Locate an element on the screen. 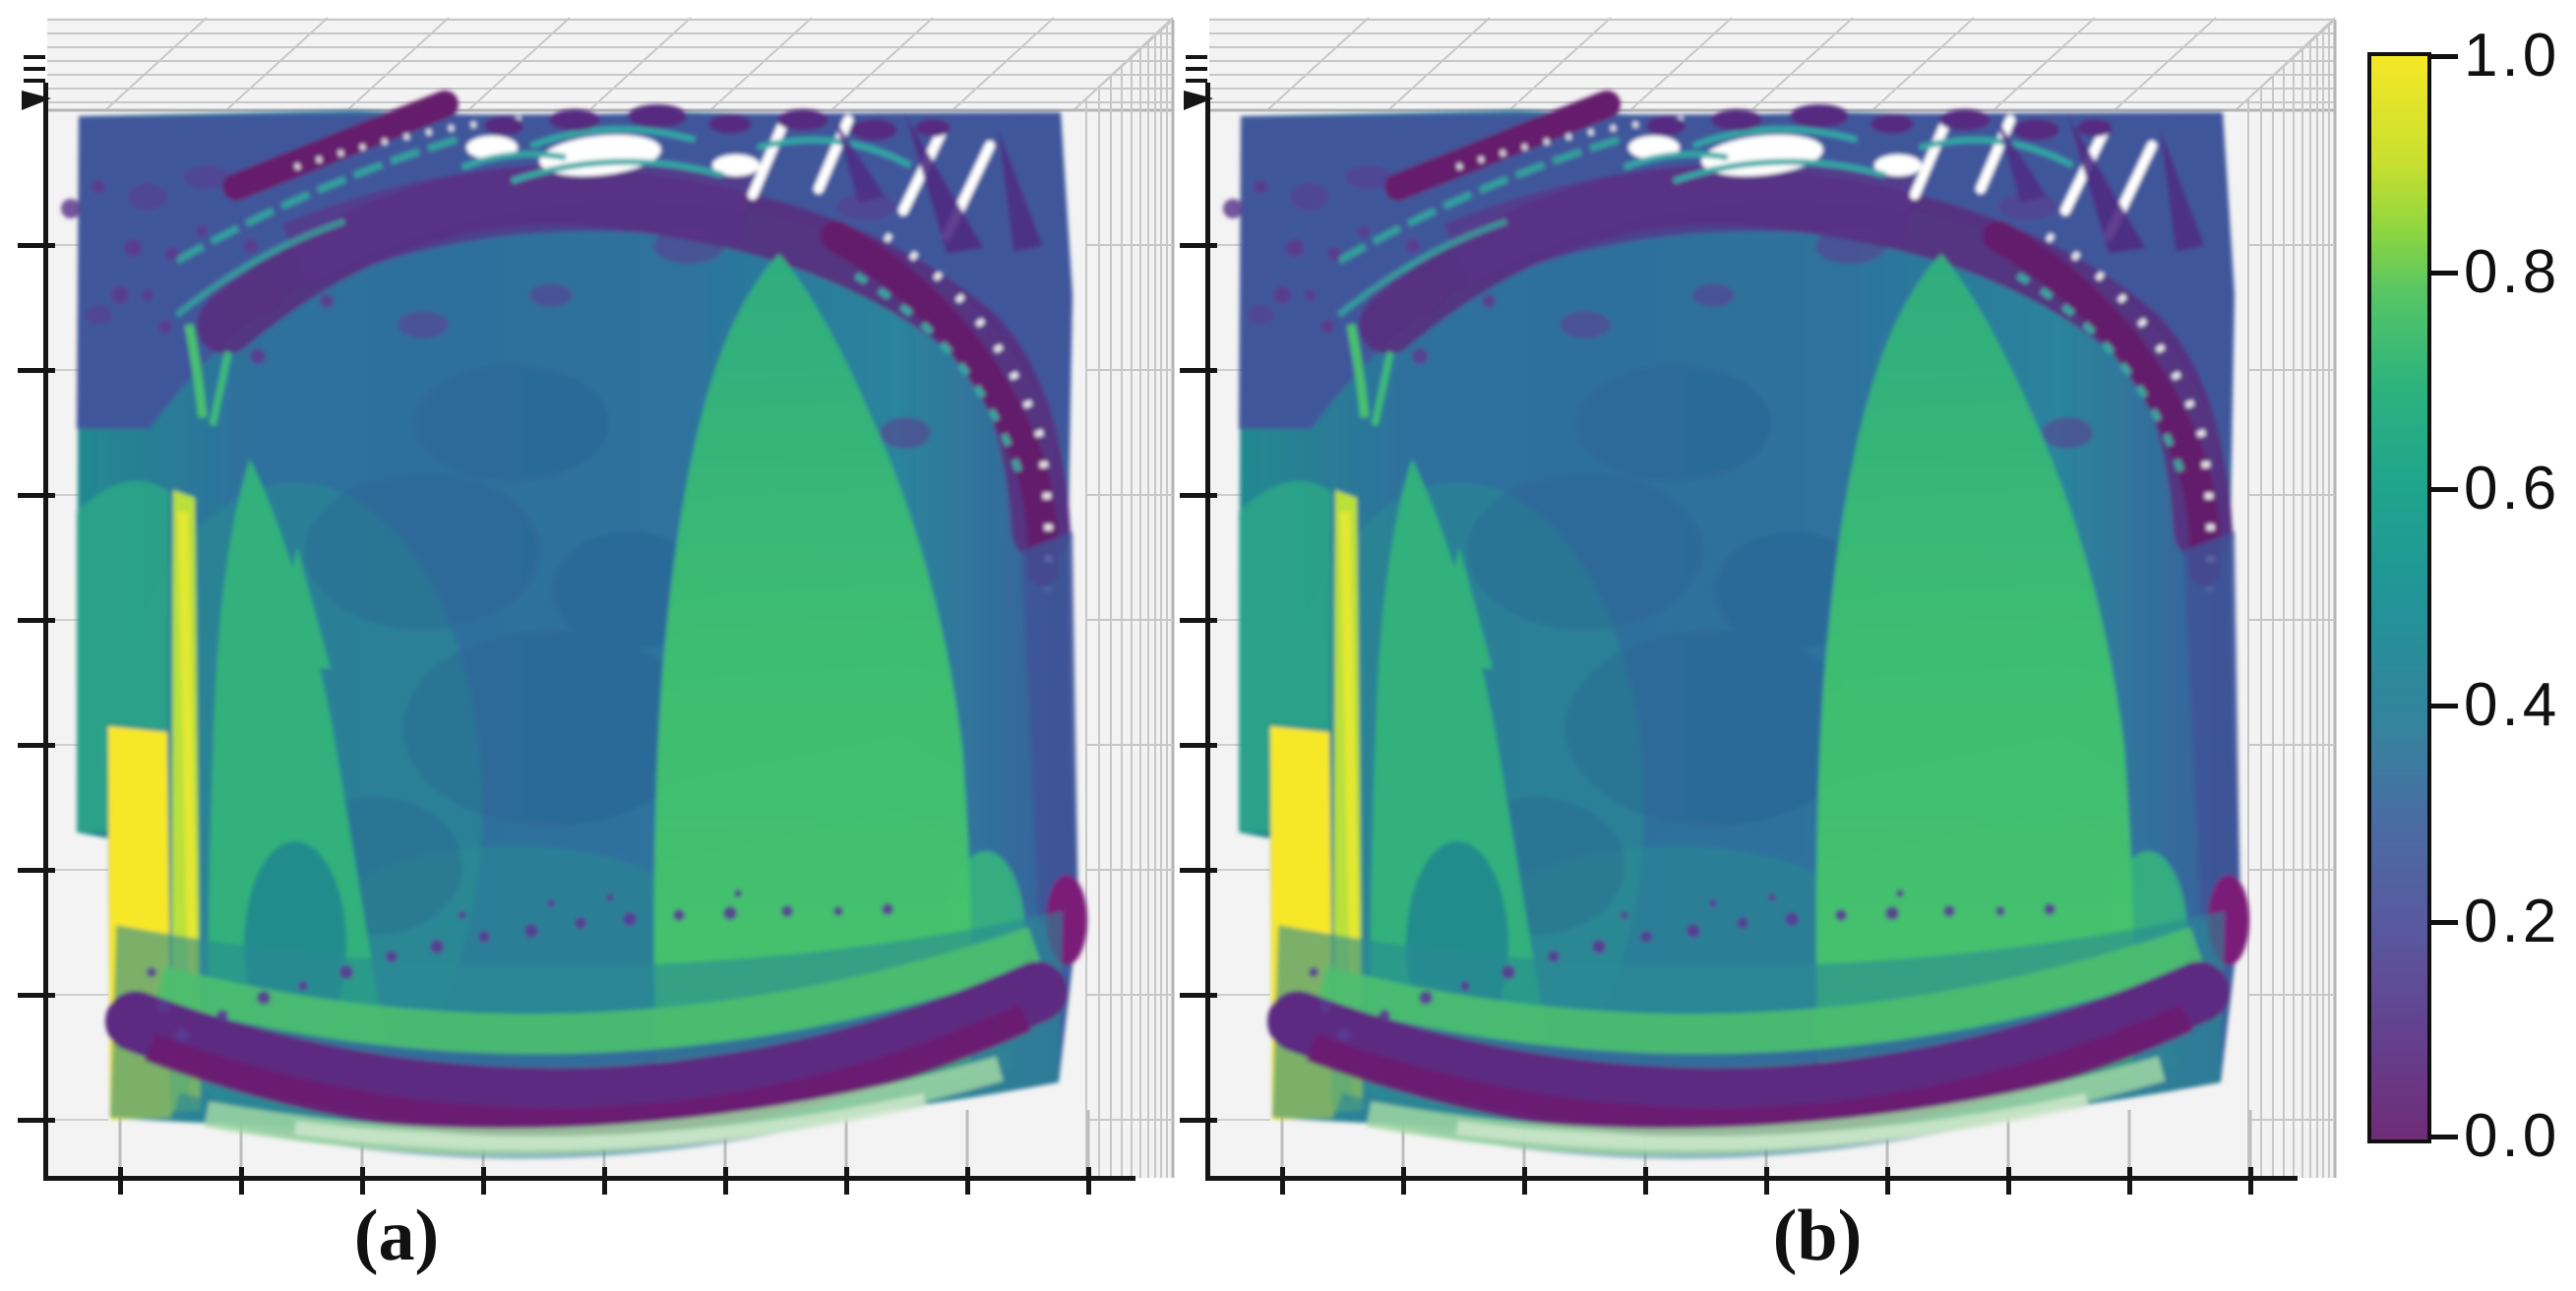 Image resolution: width=2576 pixels, height=1291 pixels. colorbar is located at coordinates (2399, 597).